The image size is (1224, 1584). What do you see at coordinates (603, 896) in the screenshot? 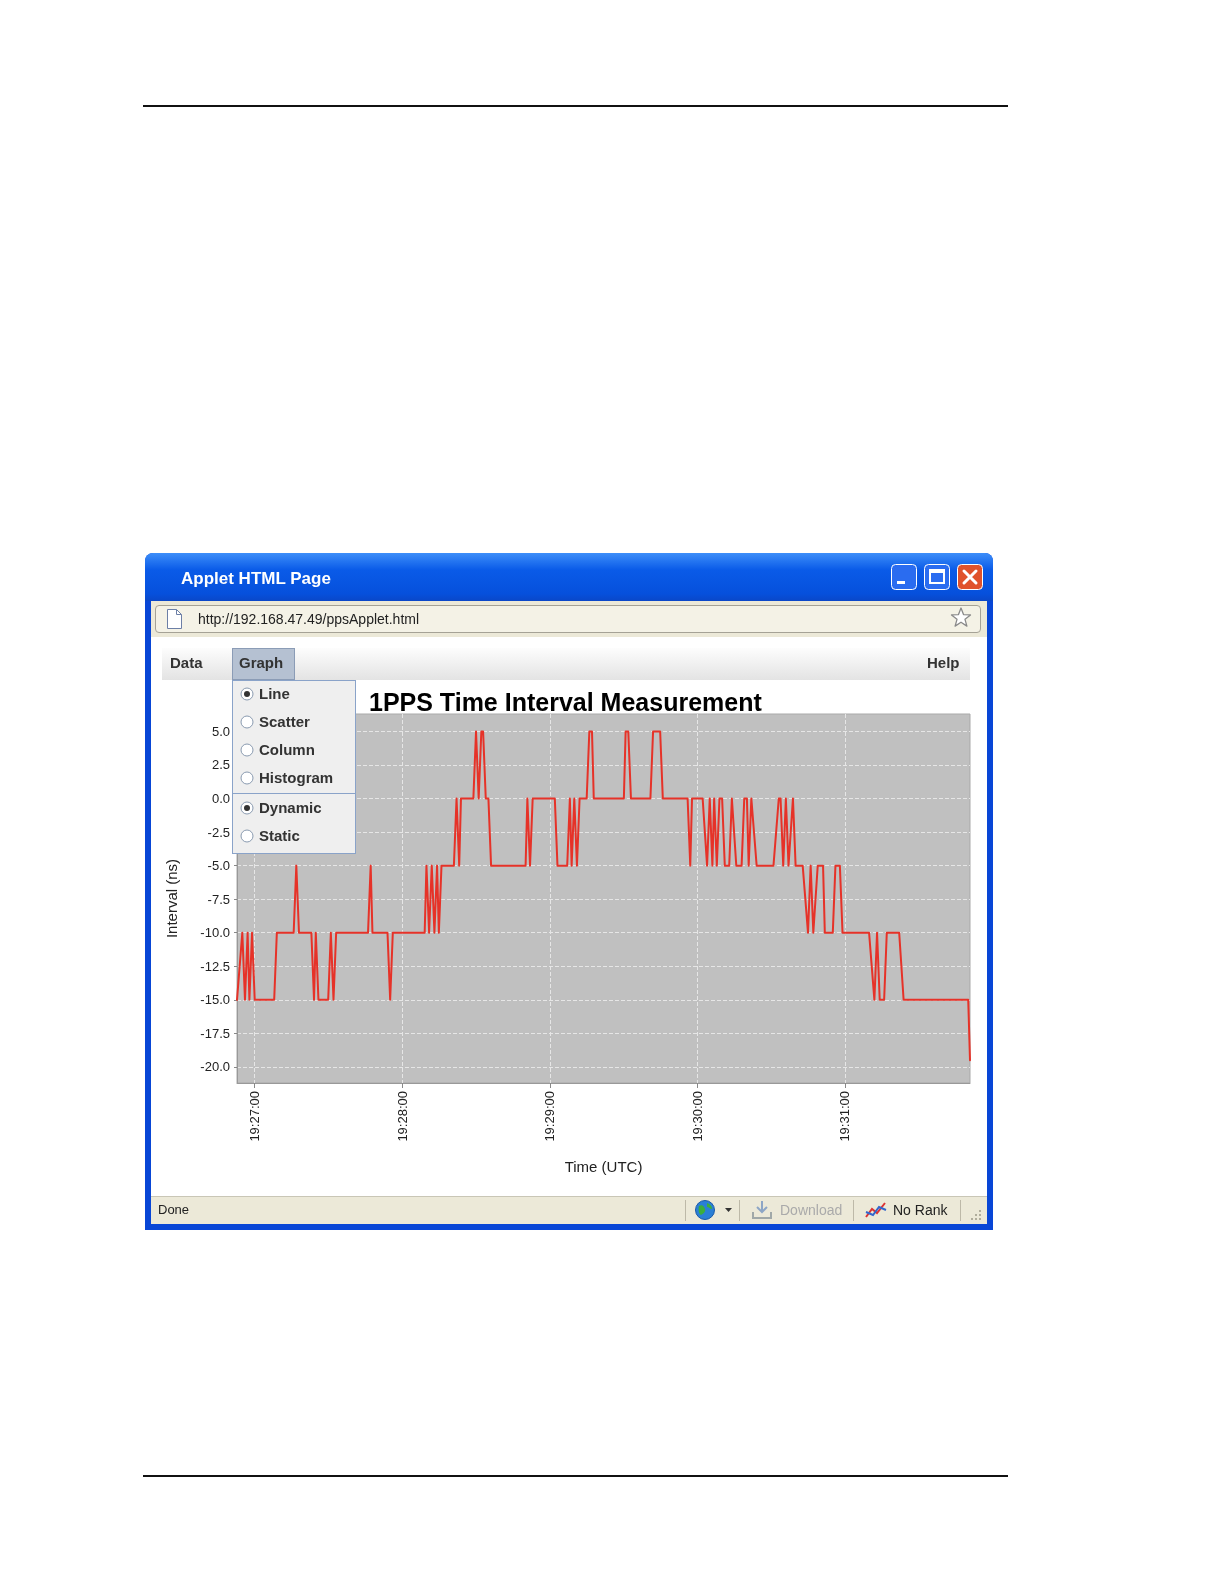
I see `line-series` at bounding box center [603, 896].